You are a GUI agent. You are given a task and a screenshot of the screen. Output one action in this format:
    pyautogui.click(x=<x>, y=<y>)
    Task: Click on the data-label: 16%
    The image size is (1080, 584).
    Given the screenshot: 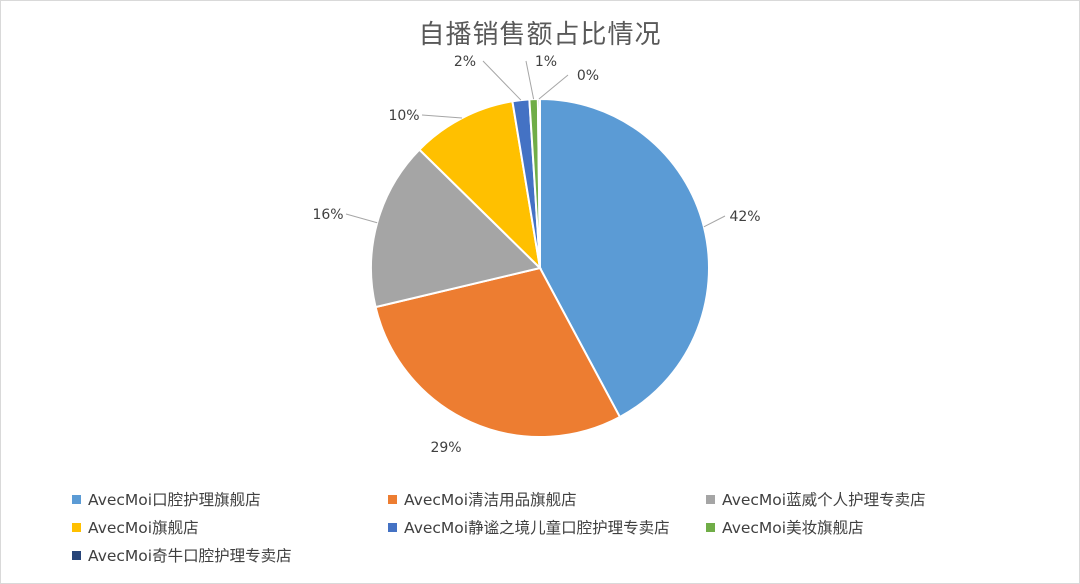 What is the action you would take?
    pyautogui.click(x=327, y=215)
    